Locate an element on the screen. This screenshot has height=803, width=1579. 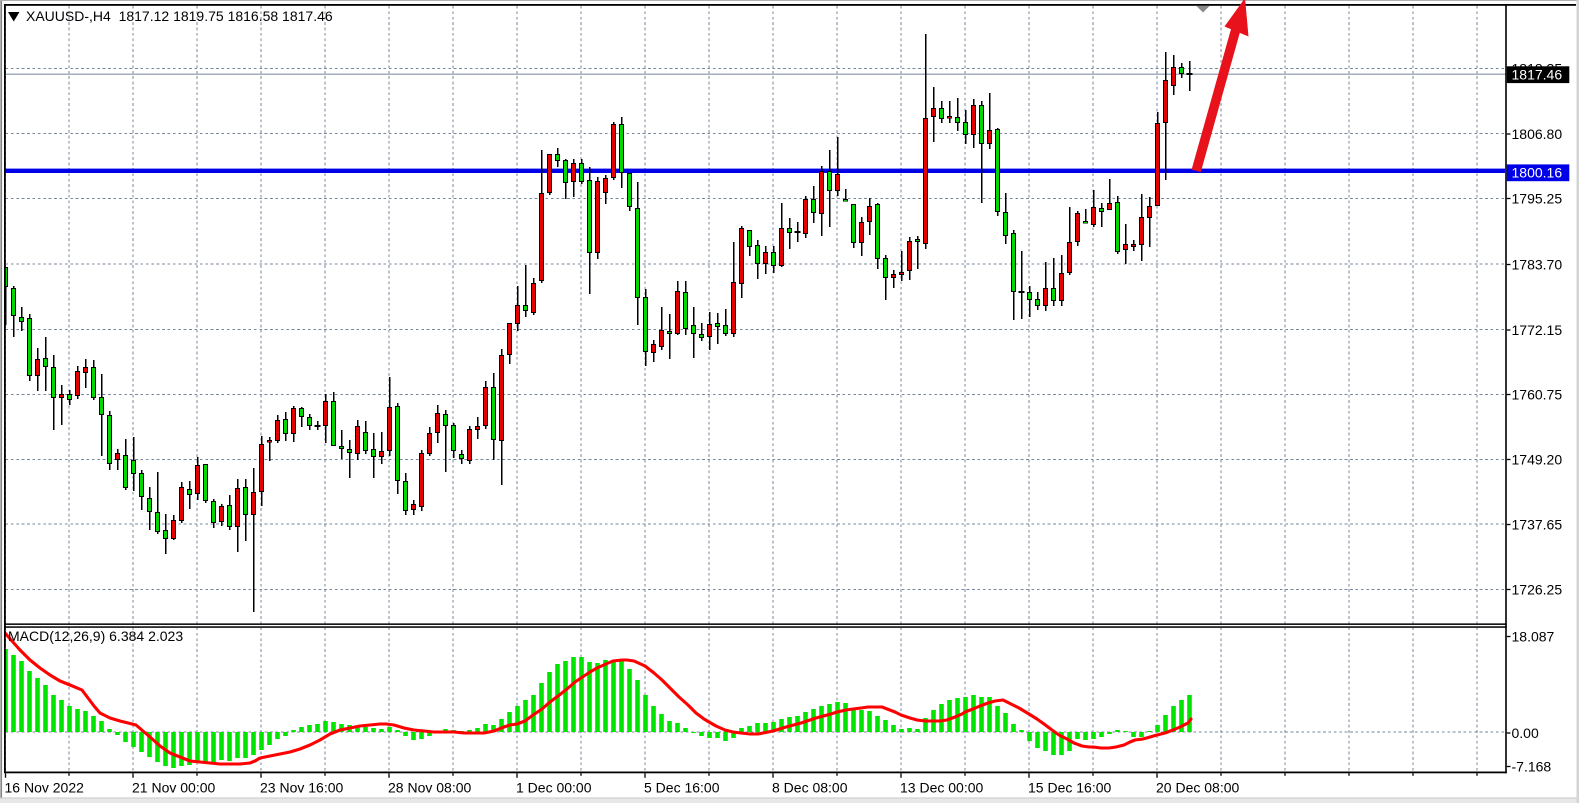
svg-text: 15 Dec 16:00 is located at coordinates (1069, 788).